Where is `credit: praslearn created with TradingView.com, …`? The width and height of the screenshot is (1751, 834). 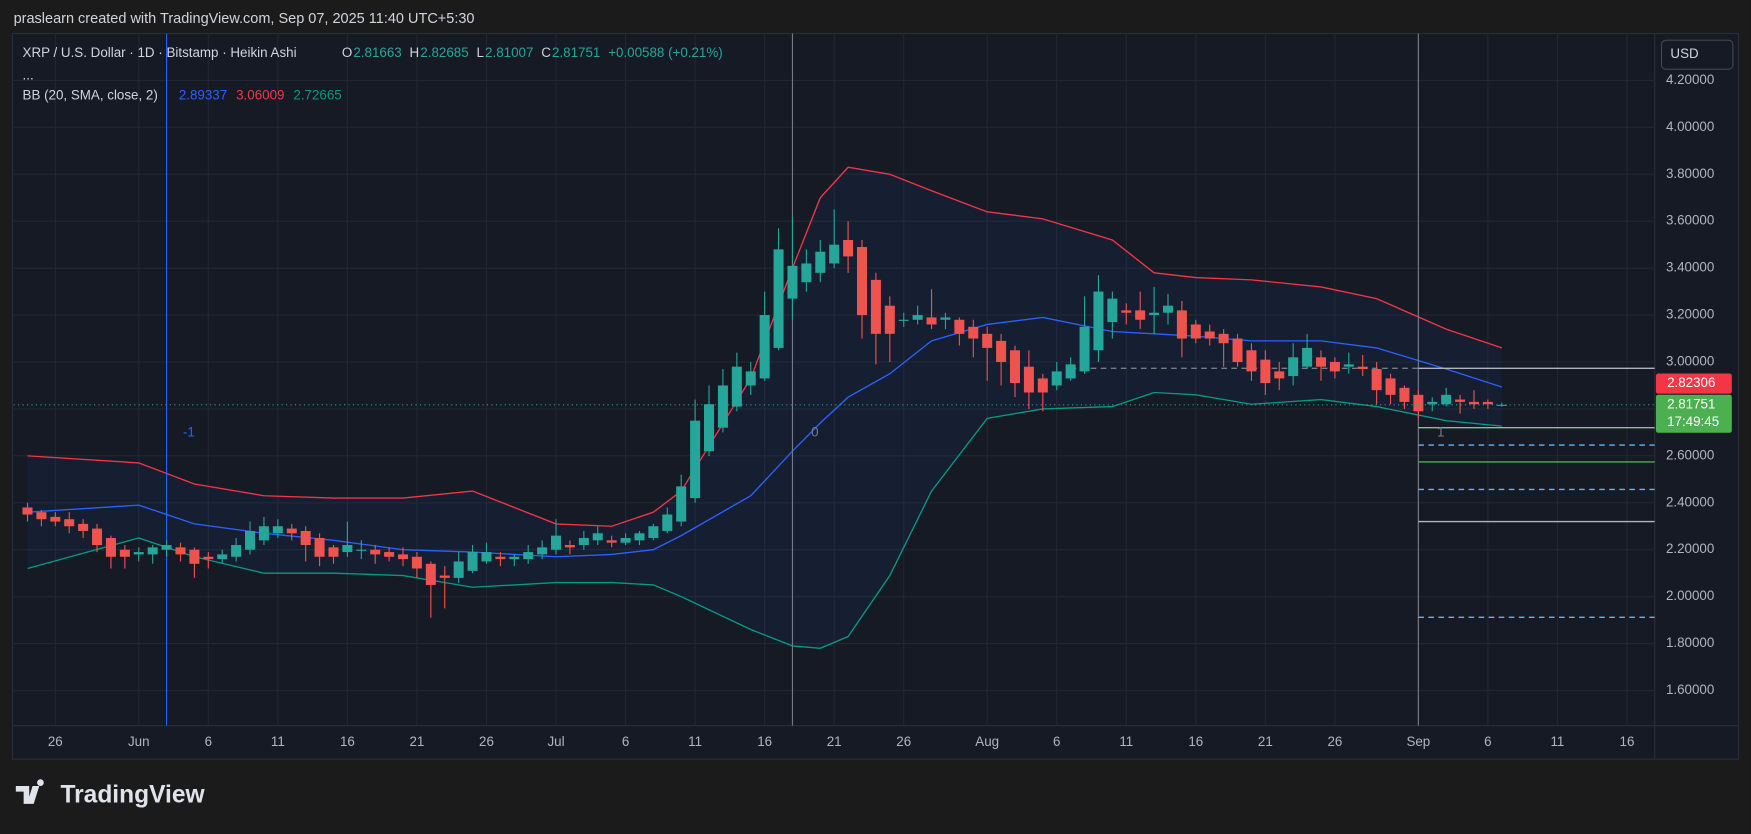
credit: praslearn created with TradingView.com, … is located at coordinates (244, 19).